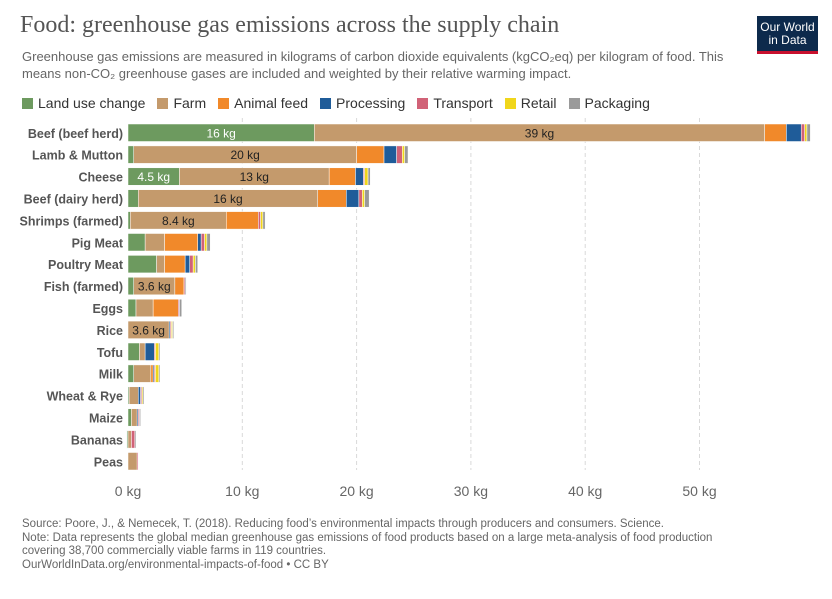 The width and height of the screenshot is (832, 599). Describe the element at coordinates (356, 491) in the screenshot. I see `x-tick-label: 20 kg` at that location.